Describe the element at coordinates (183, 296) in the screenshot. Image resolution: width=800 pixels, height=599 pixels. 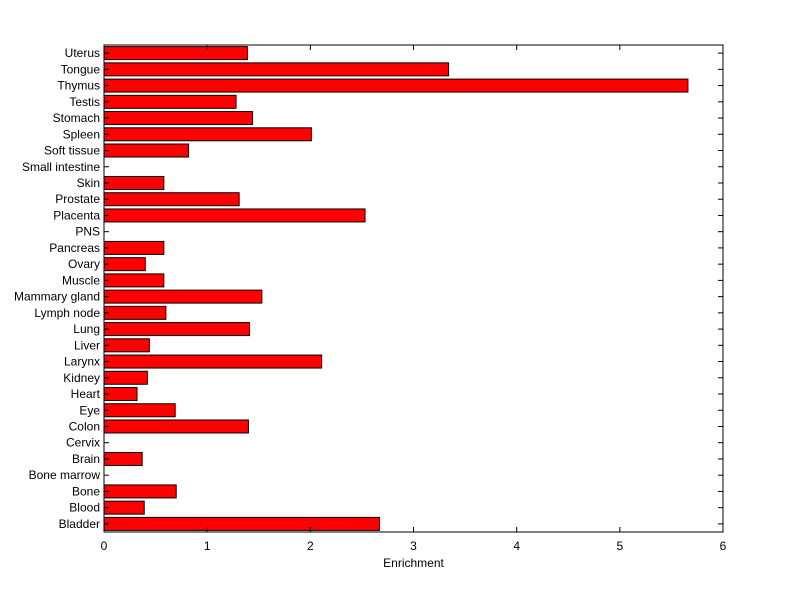
I see `bar-mammary-gland` at that location.